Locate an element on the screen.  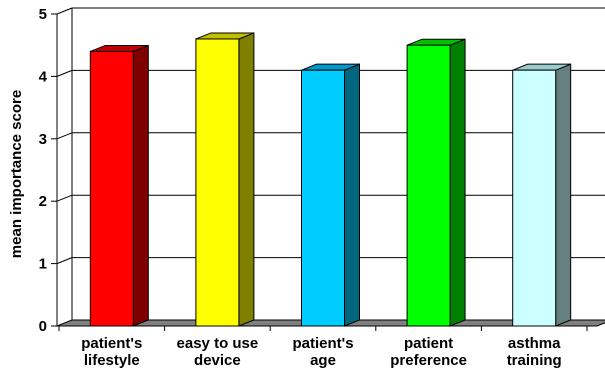
x-tick-label: easy to use device is located at coordinates (218, 352).